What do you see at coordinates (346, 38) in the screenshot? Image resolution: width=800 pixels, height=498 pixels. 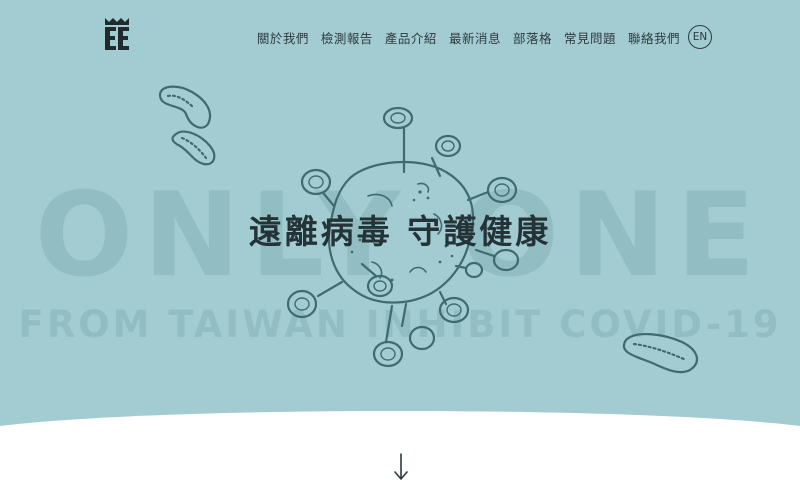 I see `nav-item-test-report: 檢測報告` at bounding box center [346, 38].